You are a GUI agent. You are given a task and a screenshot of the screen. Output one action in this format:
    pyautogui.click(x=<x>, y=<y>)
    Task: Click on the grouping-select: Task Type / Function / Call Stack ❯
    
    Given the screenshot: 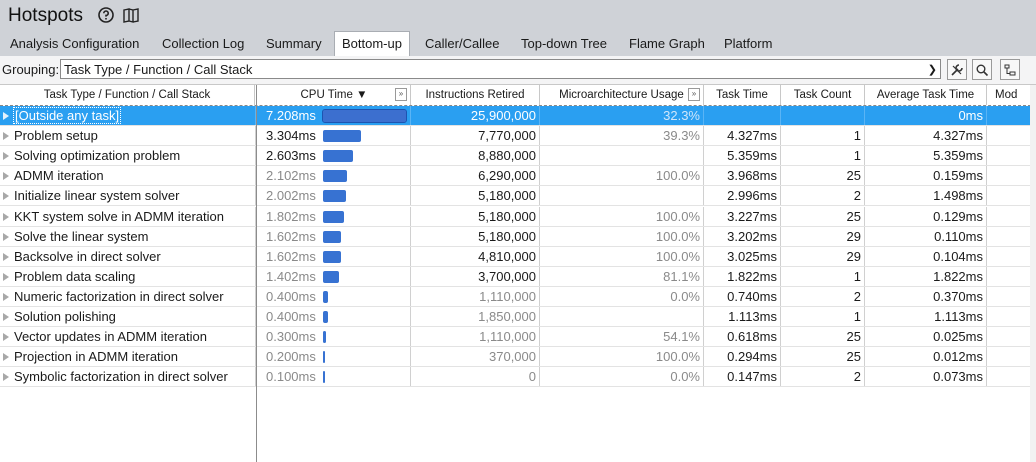 What is the action you would take?
    pyautogui.click(x=500, y=69)
    